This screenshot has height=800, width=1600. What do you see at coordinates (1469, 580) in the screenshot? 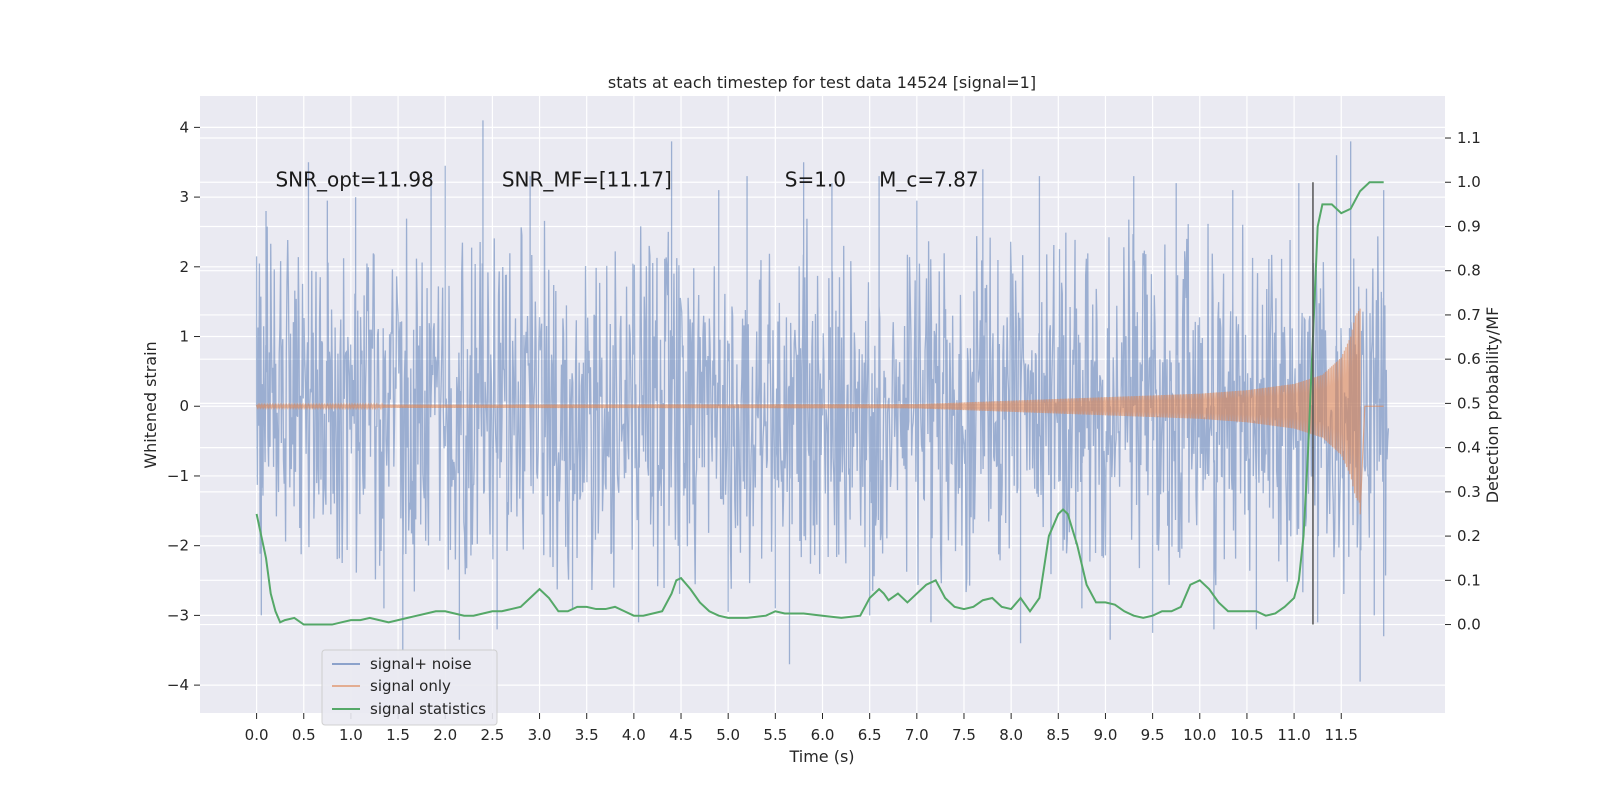
I see `y-right-tick-label: 0.1` at bounding box center [1469, 580].